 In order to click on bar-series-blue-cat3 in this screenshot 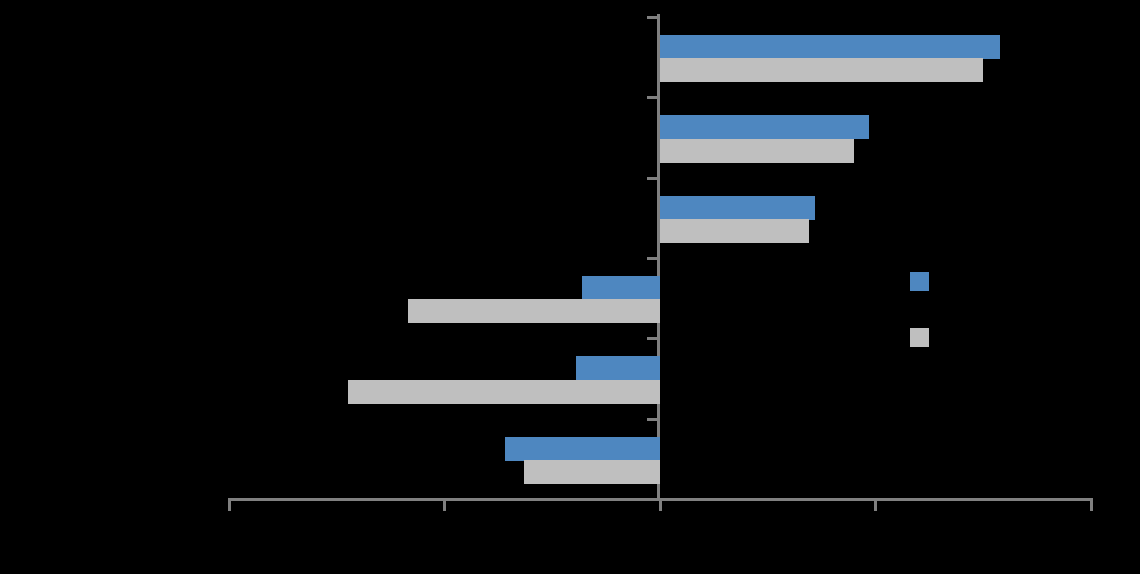, I will do `click(737, 208)`.